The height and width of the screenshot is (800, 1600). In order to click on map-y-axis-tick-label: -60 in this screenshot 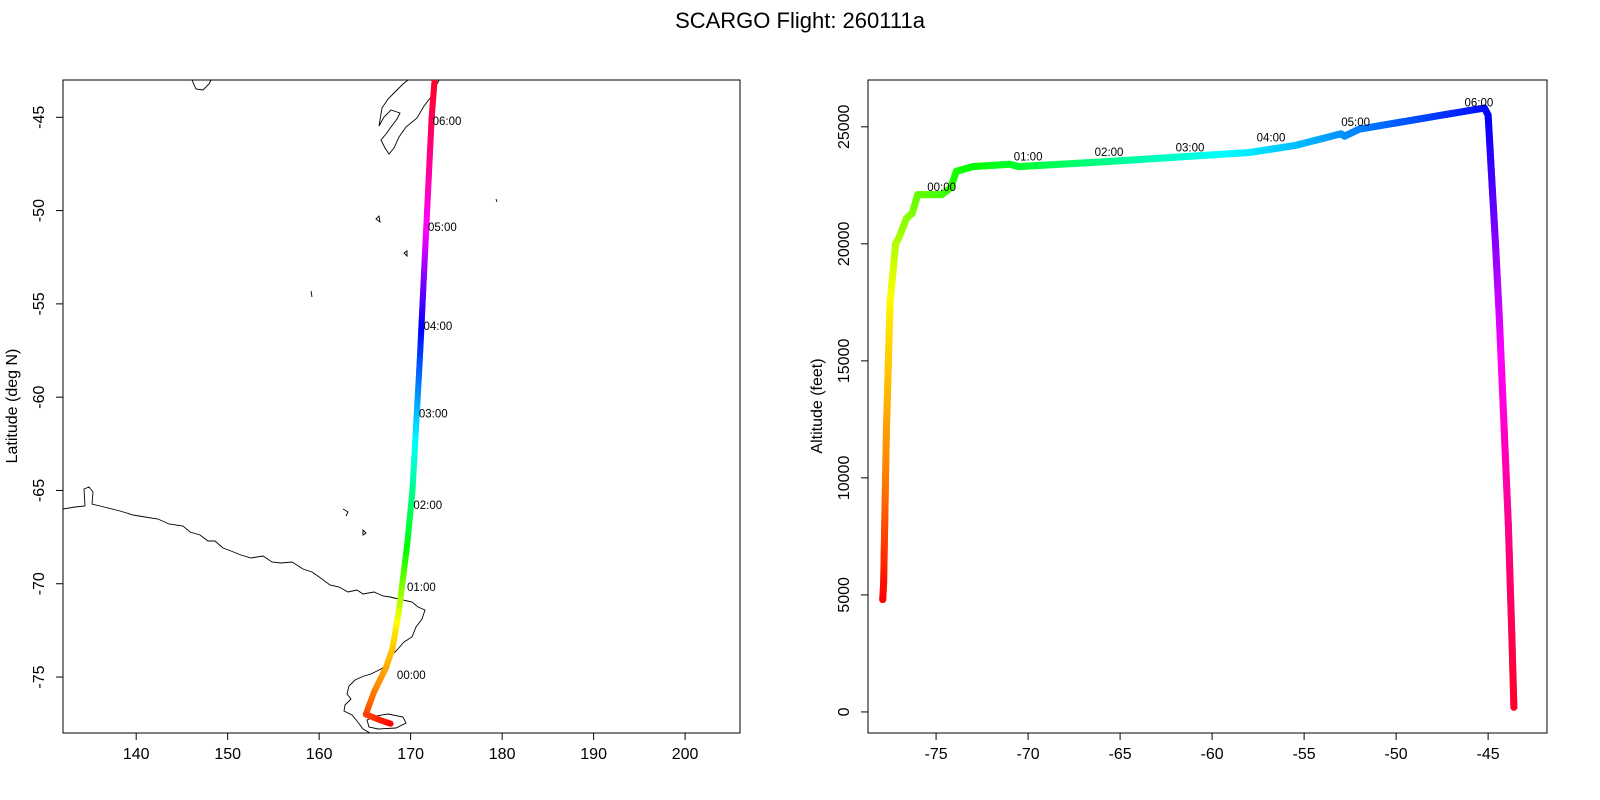, I will do `click(39, 397)`.